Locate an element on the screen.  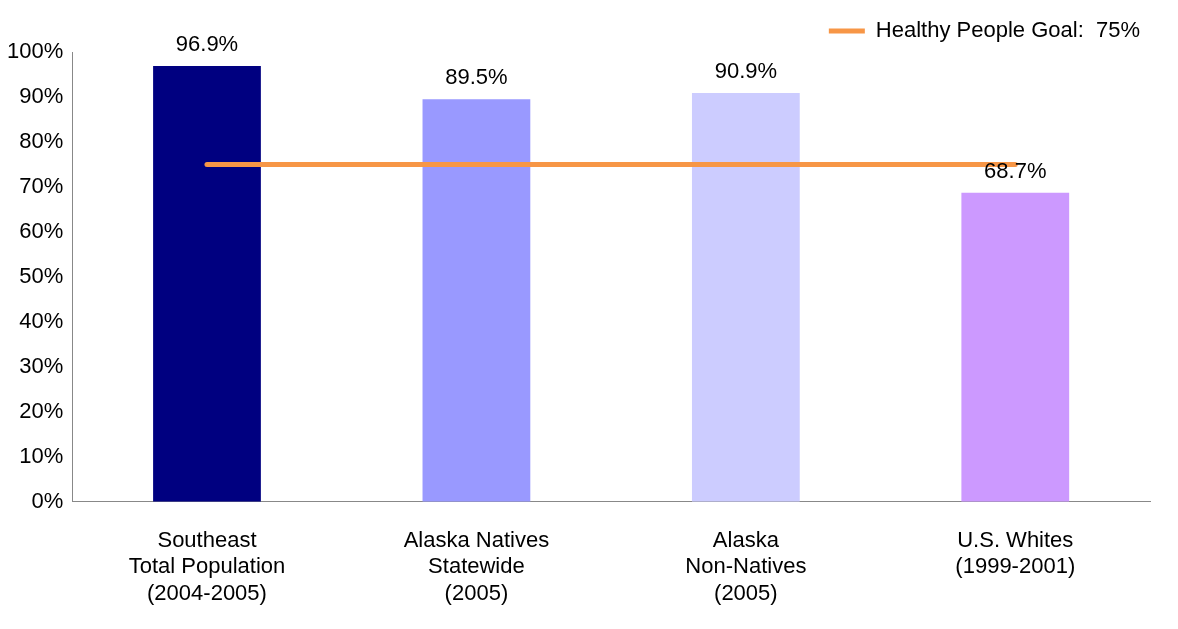
legend-label: Healthy People Goal: 75% is located at coordinates (1008, 30).